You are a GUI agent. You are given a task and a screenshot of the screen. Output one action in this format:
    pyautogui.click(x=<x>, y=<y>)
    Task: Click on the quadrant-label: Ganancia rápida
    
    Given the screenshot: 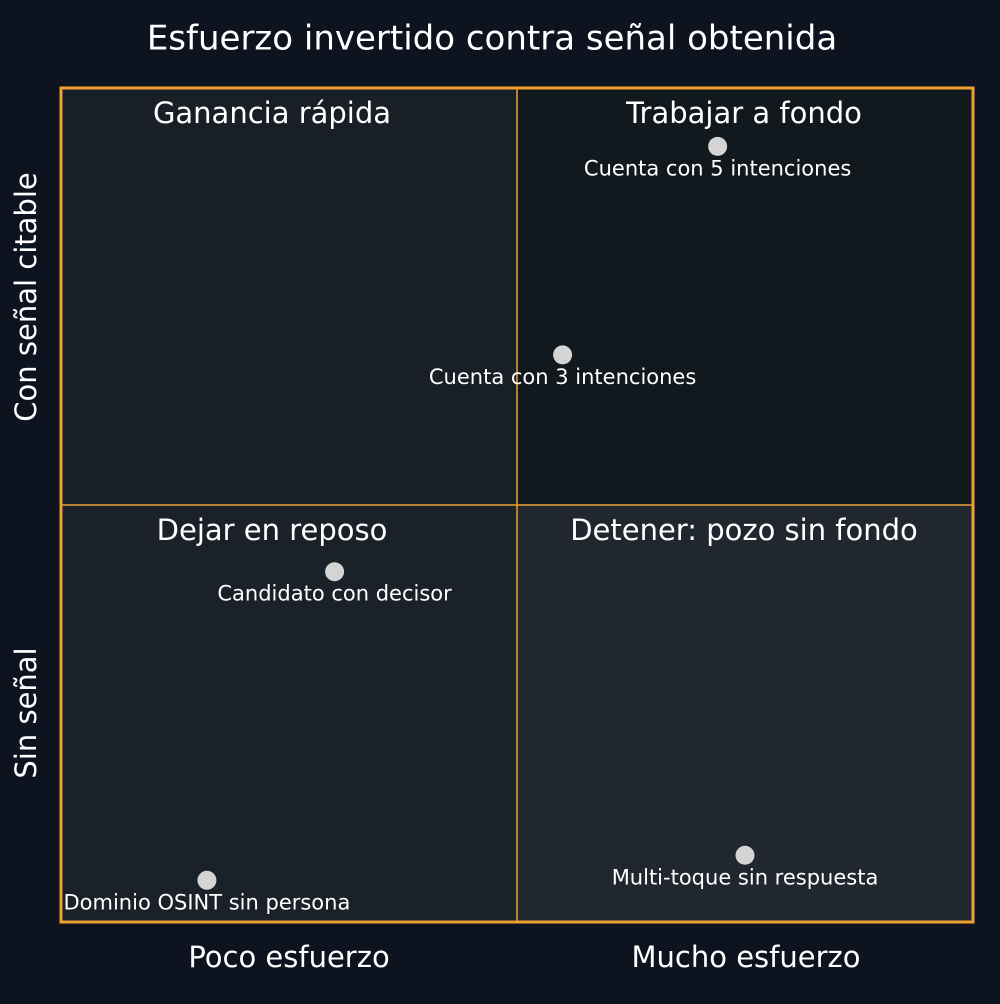 What is the action you would take?
    pyautogui.click(x=272, y=113)
    